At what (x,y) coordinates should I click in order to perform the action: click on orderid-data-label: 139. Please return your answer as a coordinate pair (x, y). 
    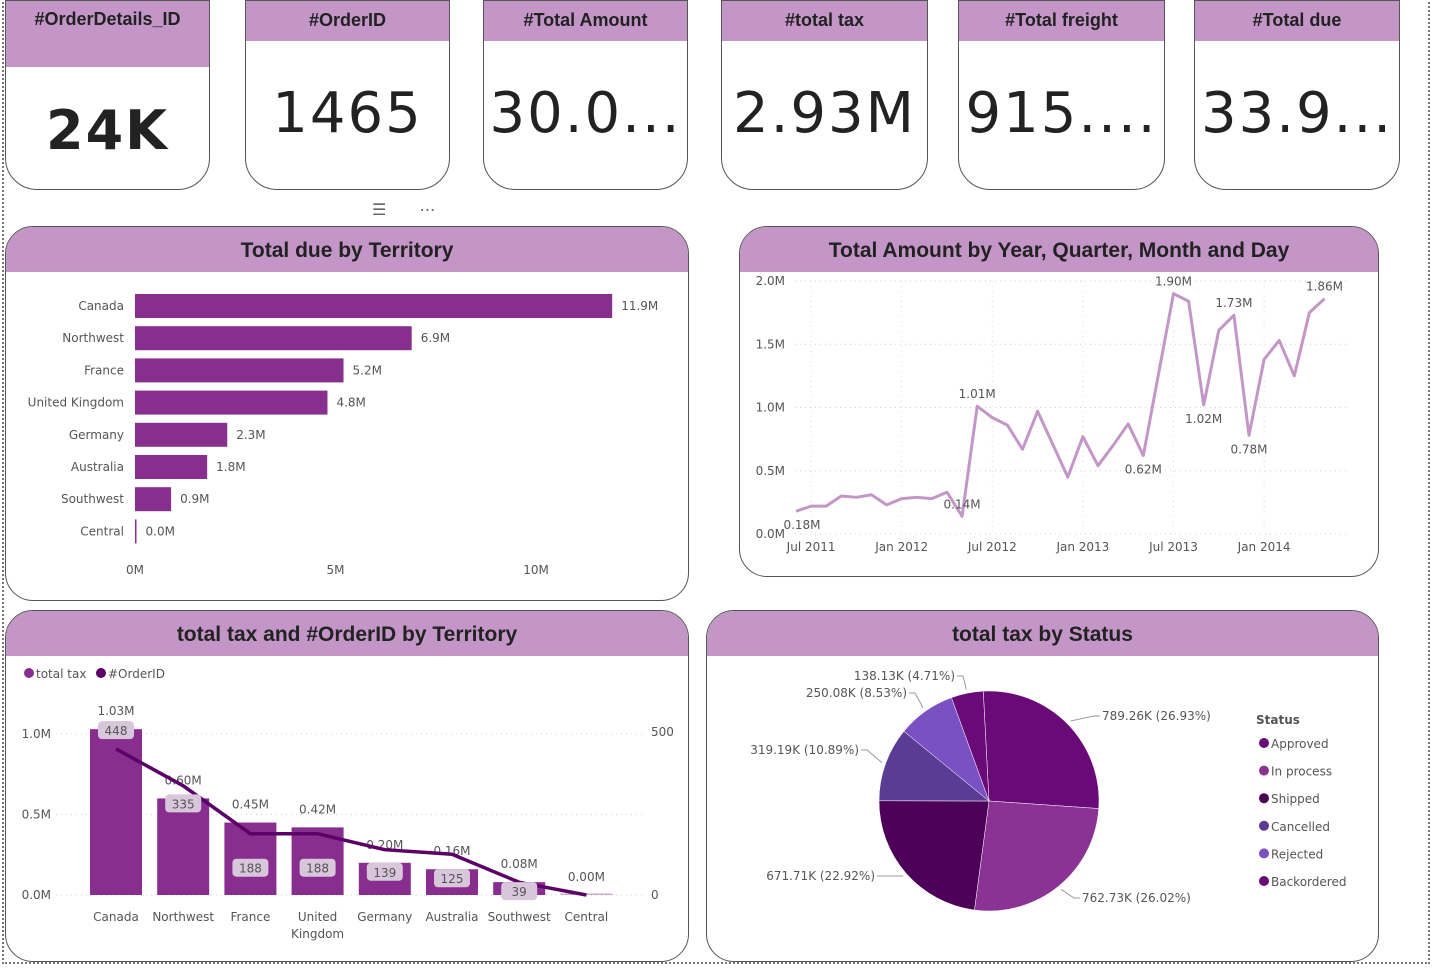
    Looking at the image, I should click on (384, 873).